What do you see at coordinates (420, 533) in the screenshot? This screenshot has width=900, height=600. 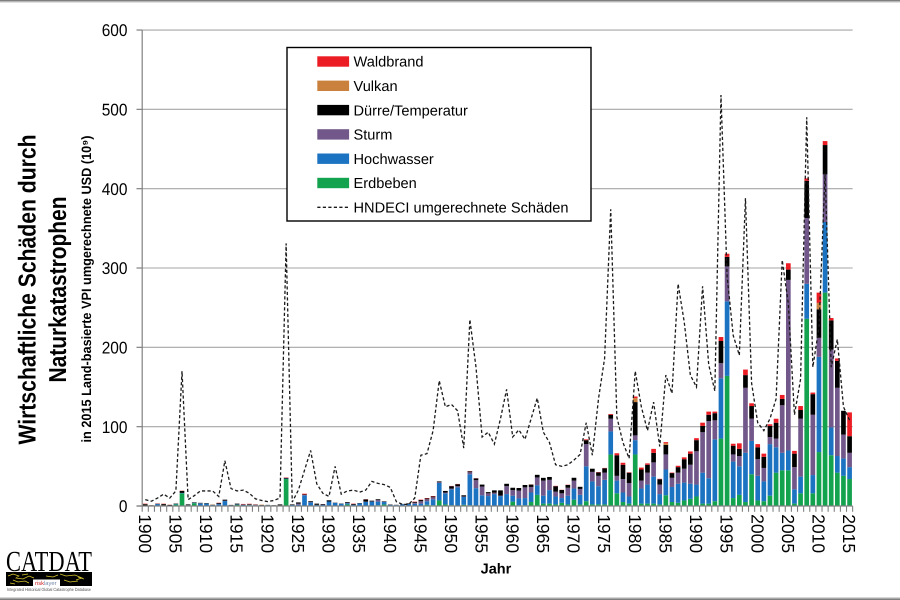 I see `svg-text: 1945` at bounding box center [420, 533].